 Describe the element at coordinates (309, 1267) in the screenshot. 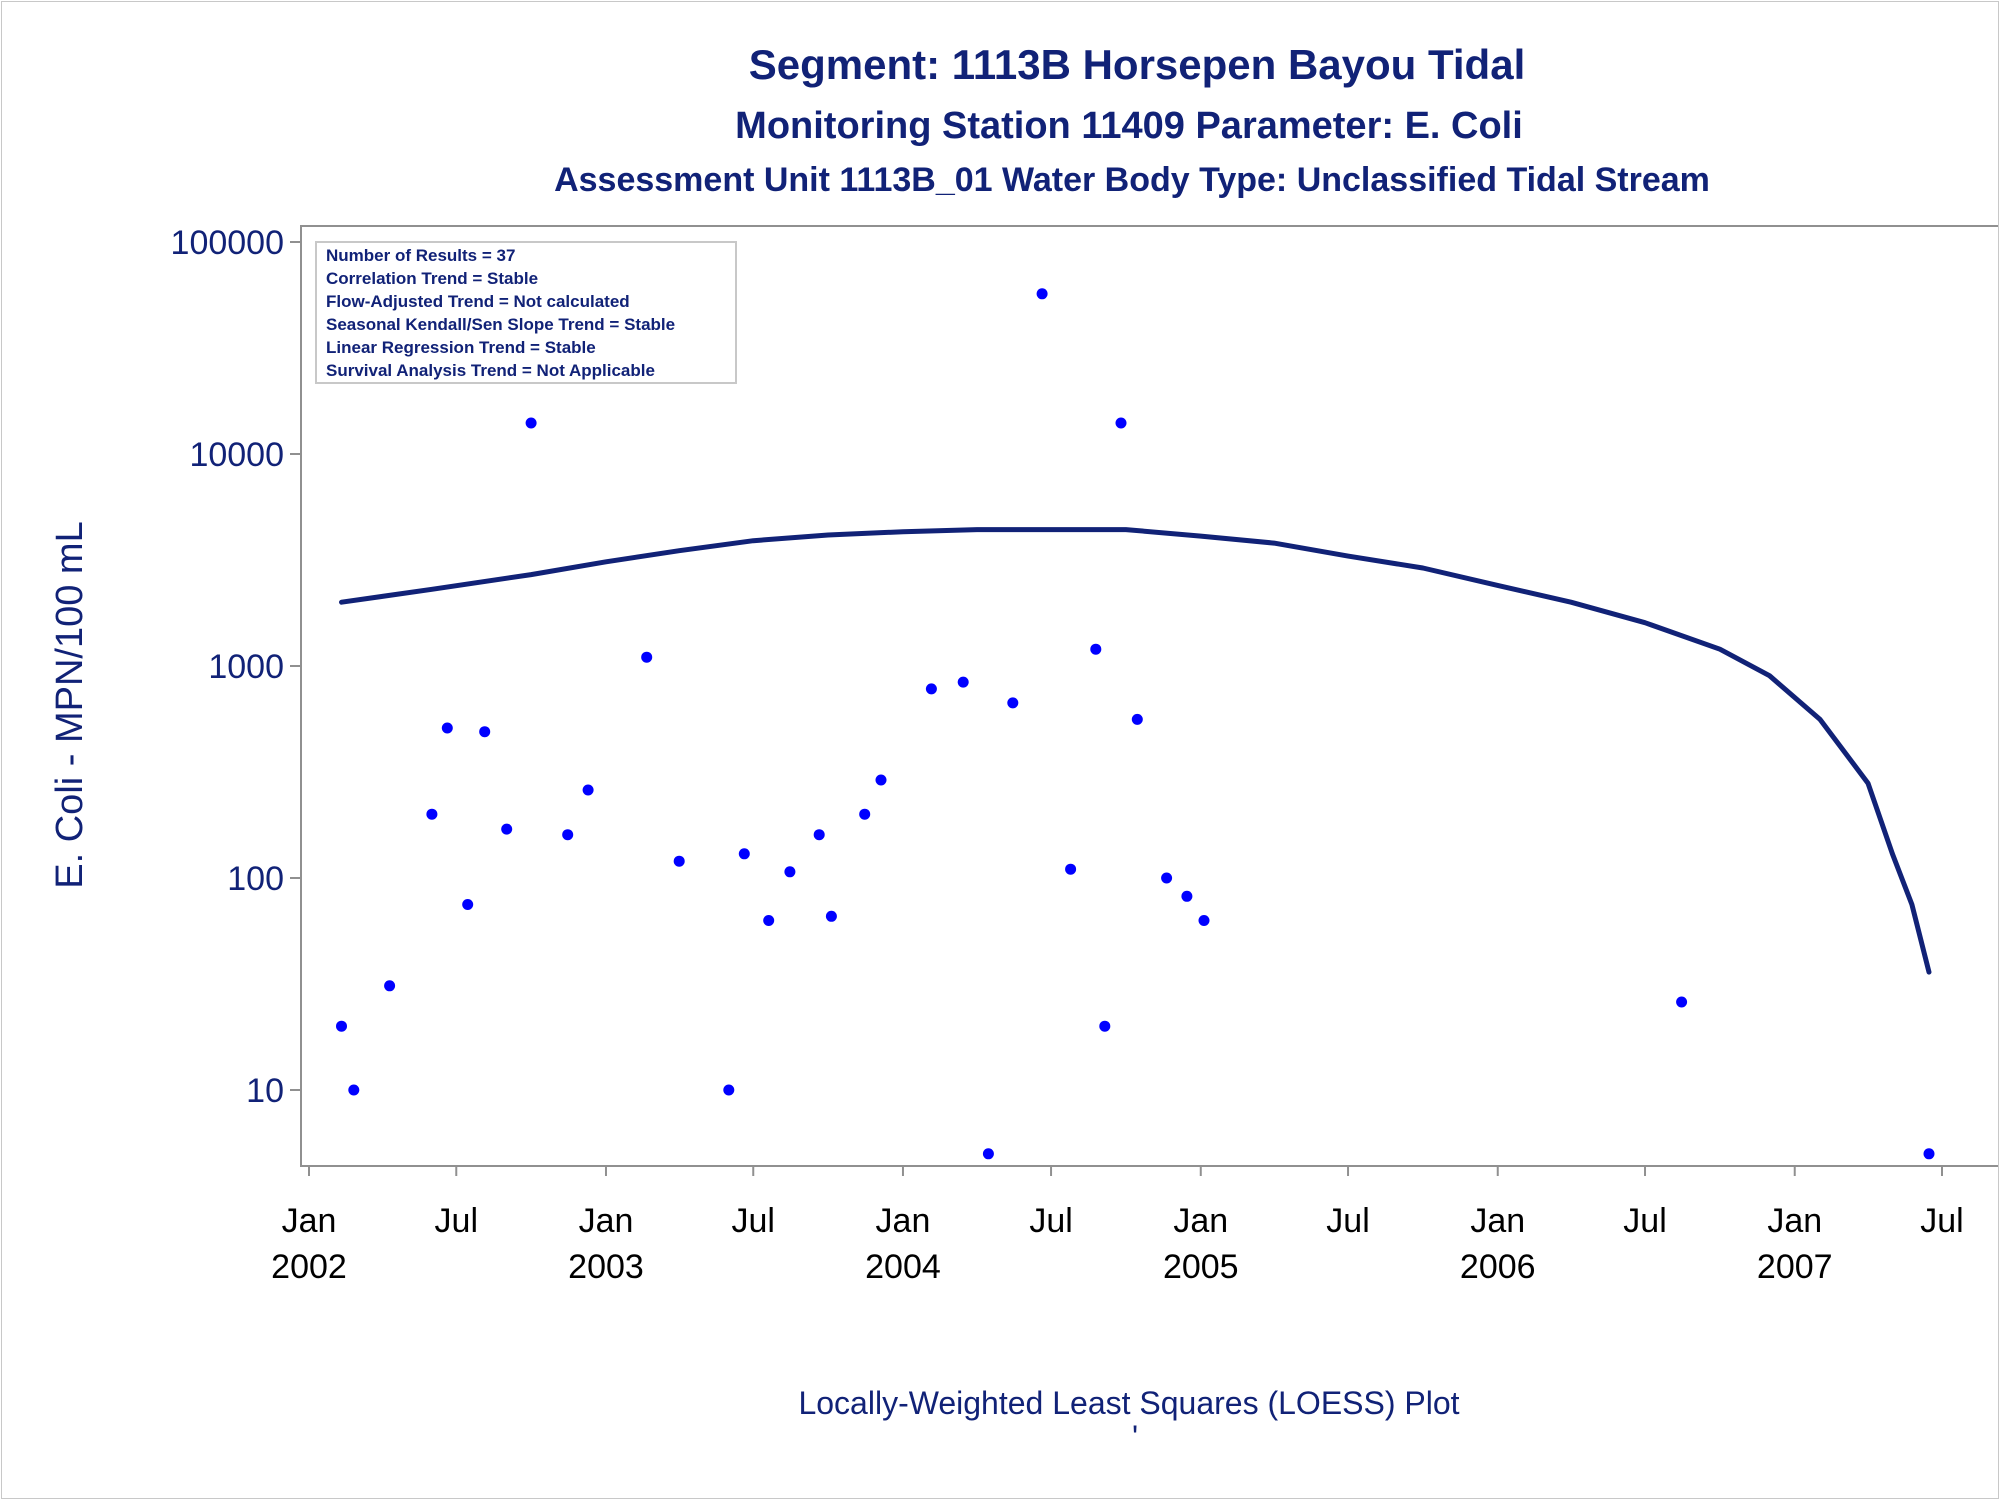

I see `x-tick-label-year: 2002` at that location.